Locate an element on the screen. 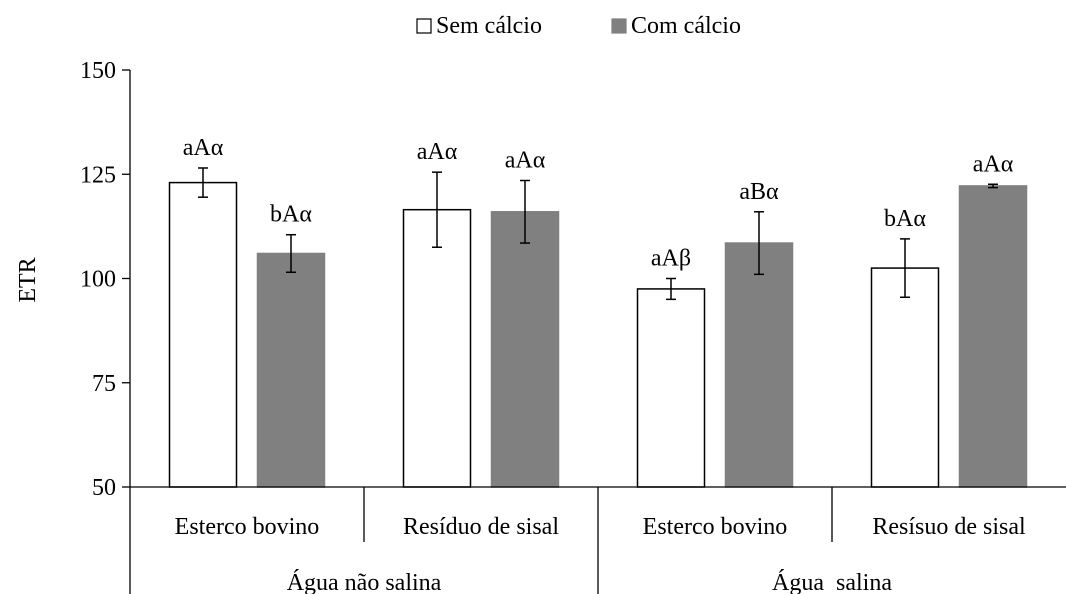 The height and width of the screenshot is (594, 1066). y-axis-label: ETR is located at coordinates (28, 279).